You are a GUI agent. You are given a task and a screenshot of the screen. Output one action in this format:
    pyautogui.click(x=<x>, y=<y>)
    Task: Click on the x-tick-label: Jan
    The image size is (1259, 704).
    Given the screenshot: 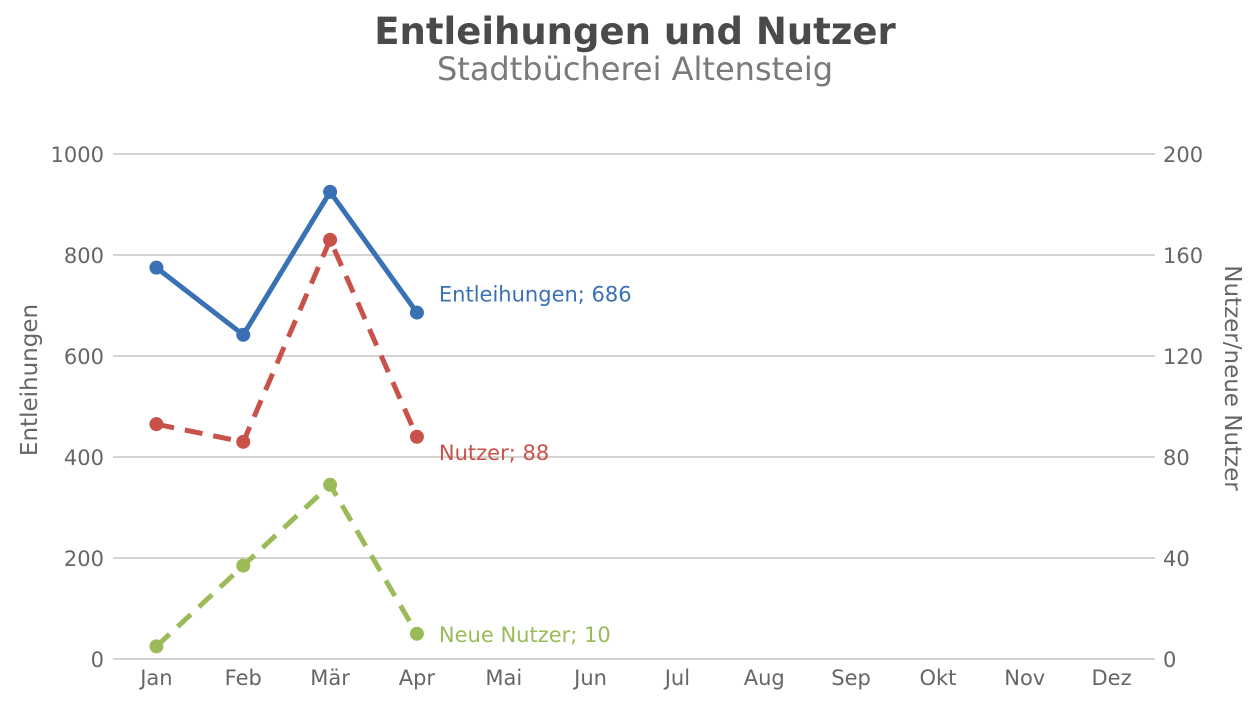 What is the action you would take?
    pyautogui.click(x=155, y=678)
    